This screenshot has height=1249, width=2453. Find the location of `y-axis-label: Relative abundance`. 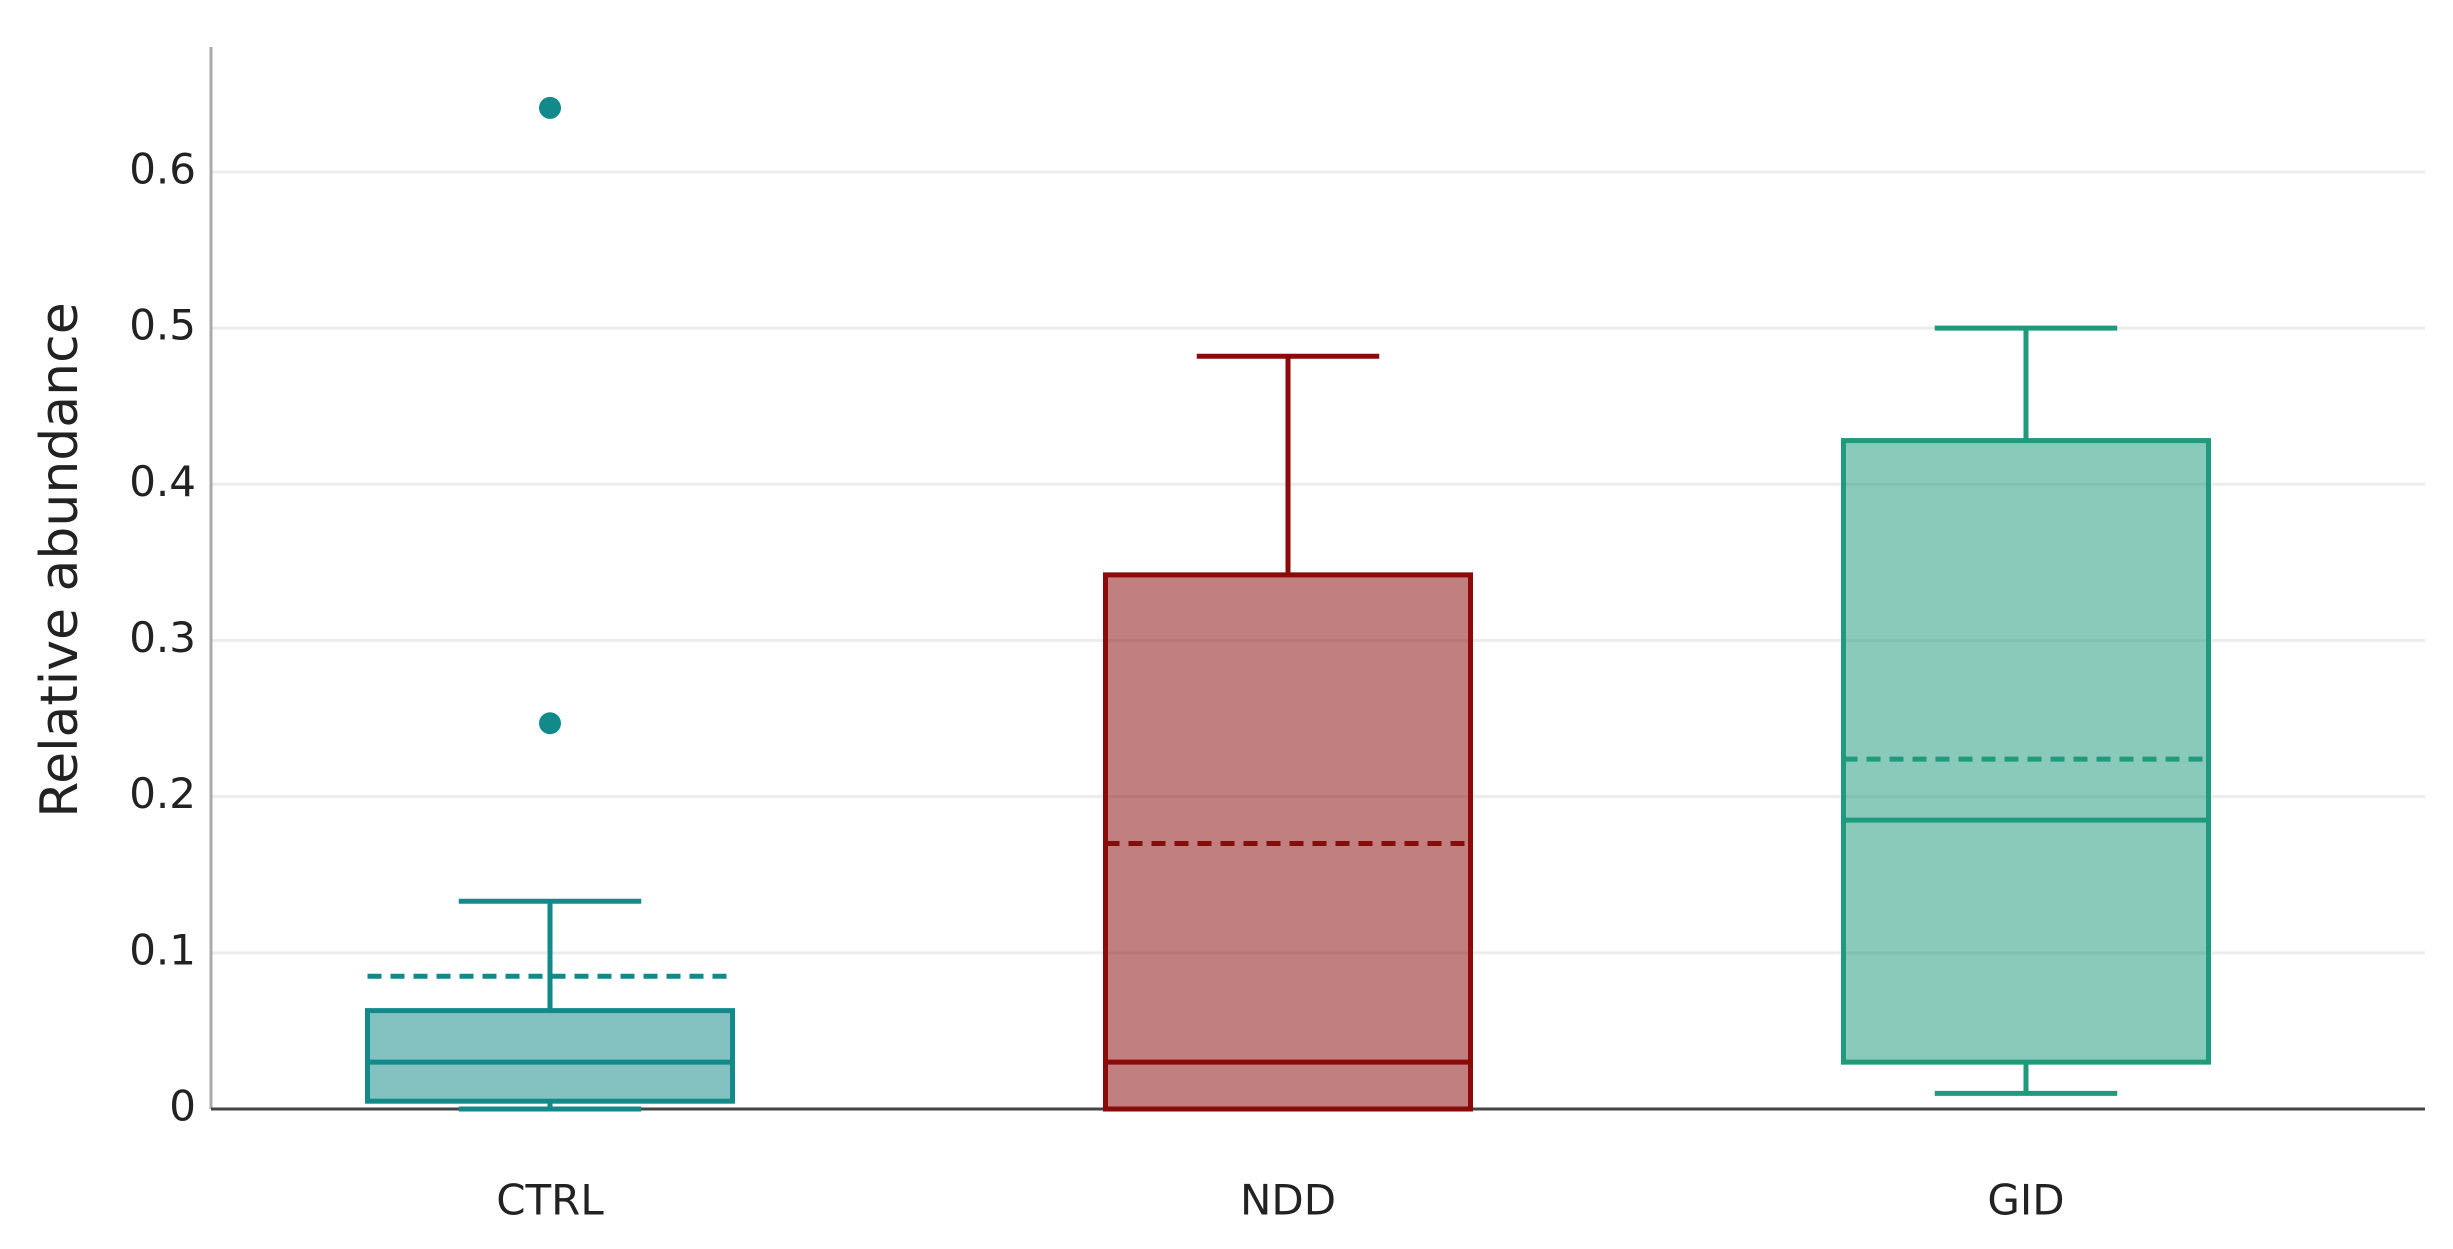

y-axis-label: Relative abundance is located at coordinates (60, 559).